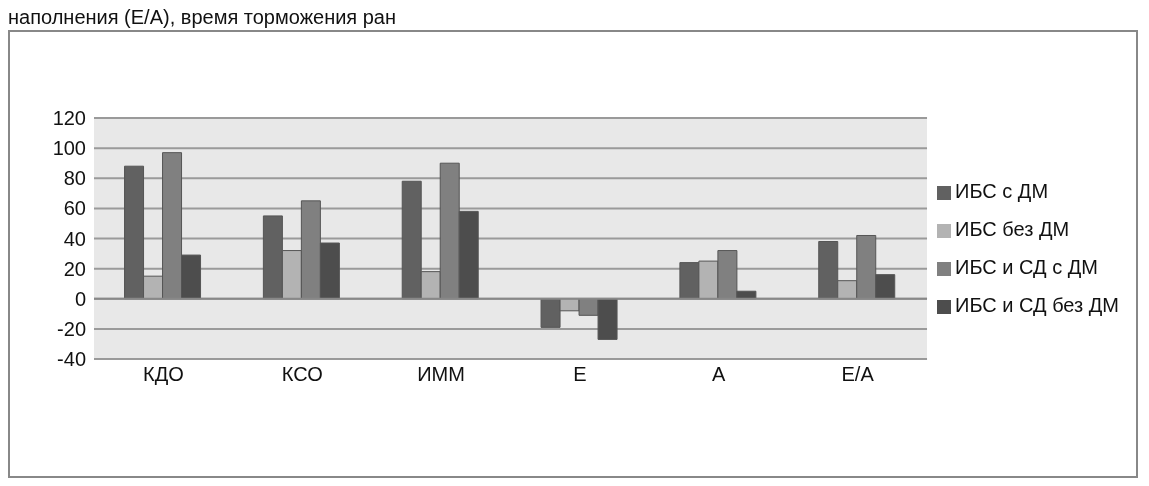 The width and height of the screenshot is (1149, 486). What do you see at coordinates (1026, 267) in the screenshot?
I see `legend-label: ИБС и СД с ДМ` at bounding box center [1026, 267].